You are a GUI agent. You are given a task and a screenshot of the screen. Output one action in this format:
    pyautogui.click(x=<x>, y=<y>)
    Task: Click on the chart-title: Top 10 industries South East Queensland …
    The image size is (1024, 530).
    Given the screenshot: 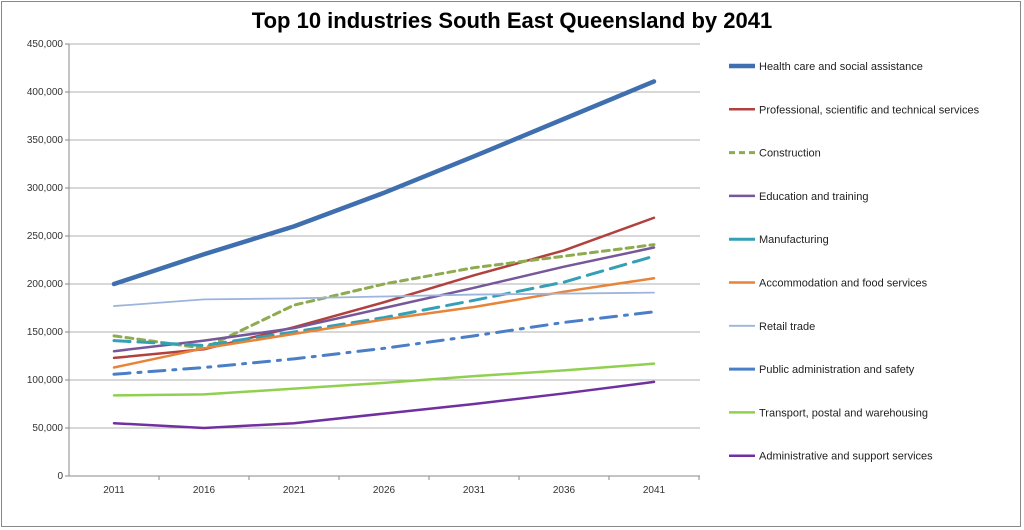 What is the action you would take?
    pyautogui.click(x=512, y=20)
    